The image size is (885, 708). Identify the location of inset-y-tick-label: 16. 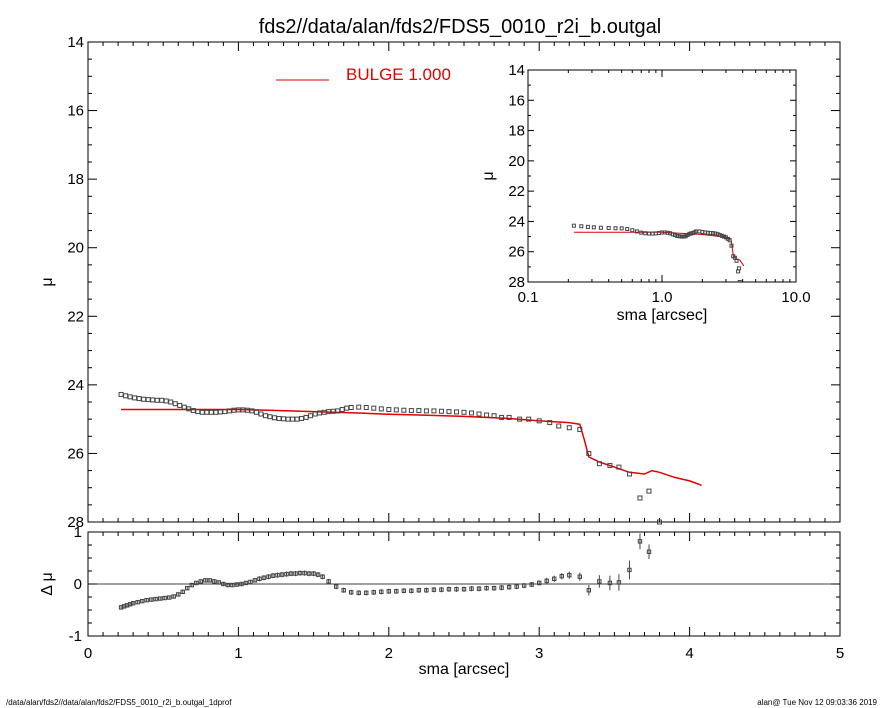
(516, 100).